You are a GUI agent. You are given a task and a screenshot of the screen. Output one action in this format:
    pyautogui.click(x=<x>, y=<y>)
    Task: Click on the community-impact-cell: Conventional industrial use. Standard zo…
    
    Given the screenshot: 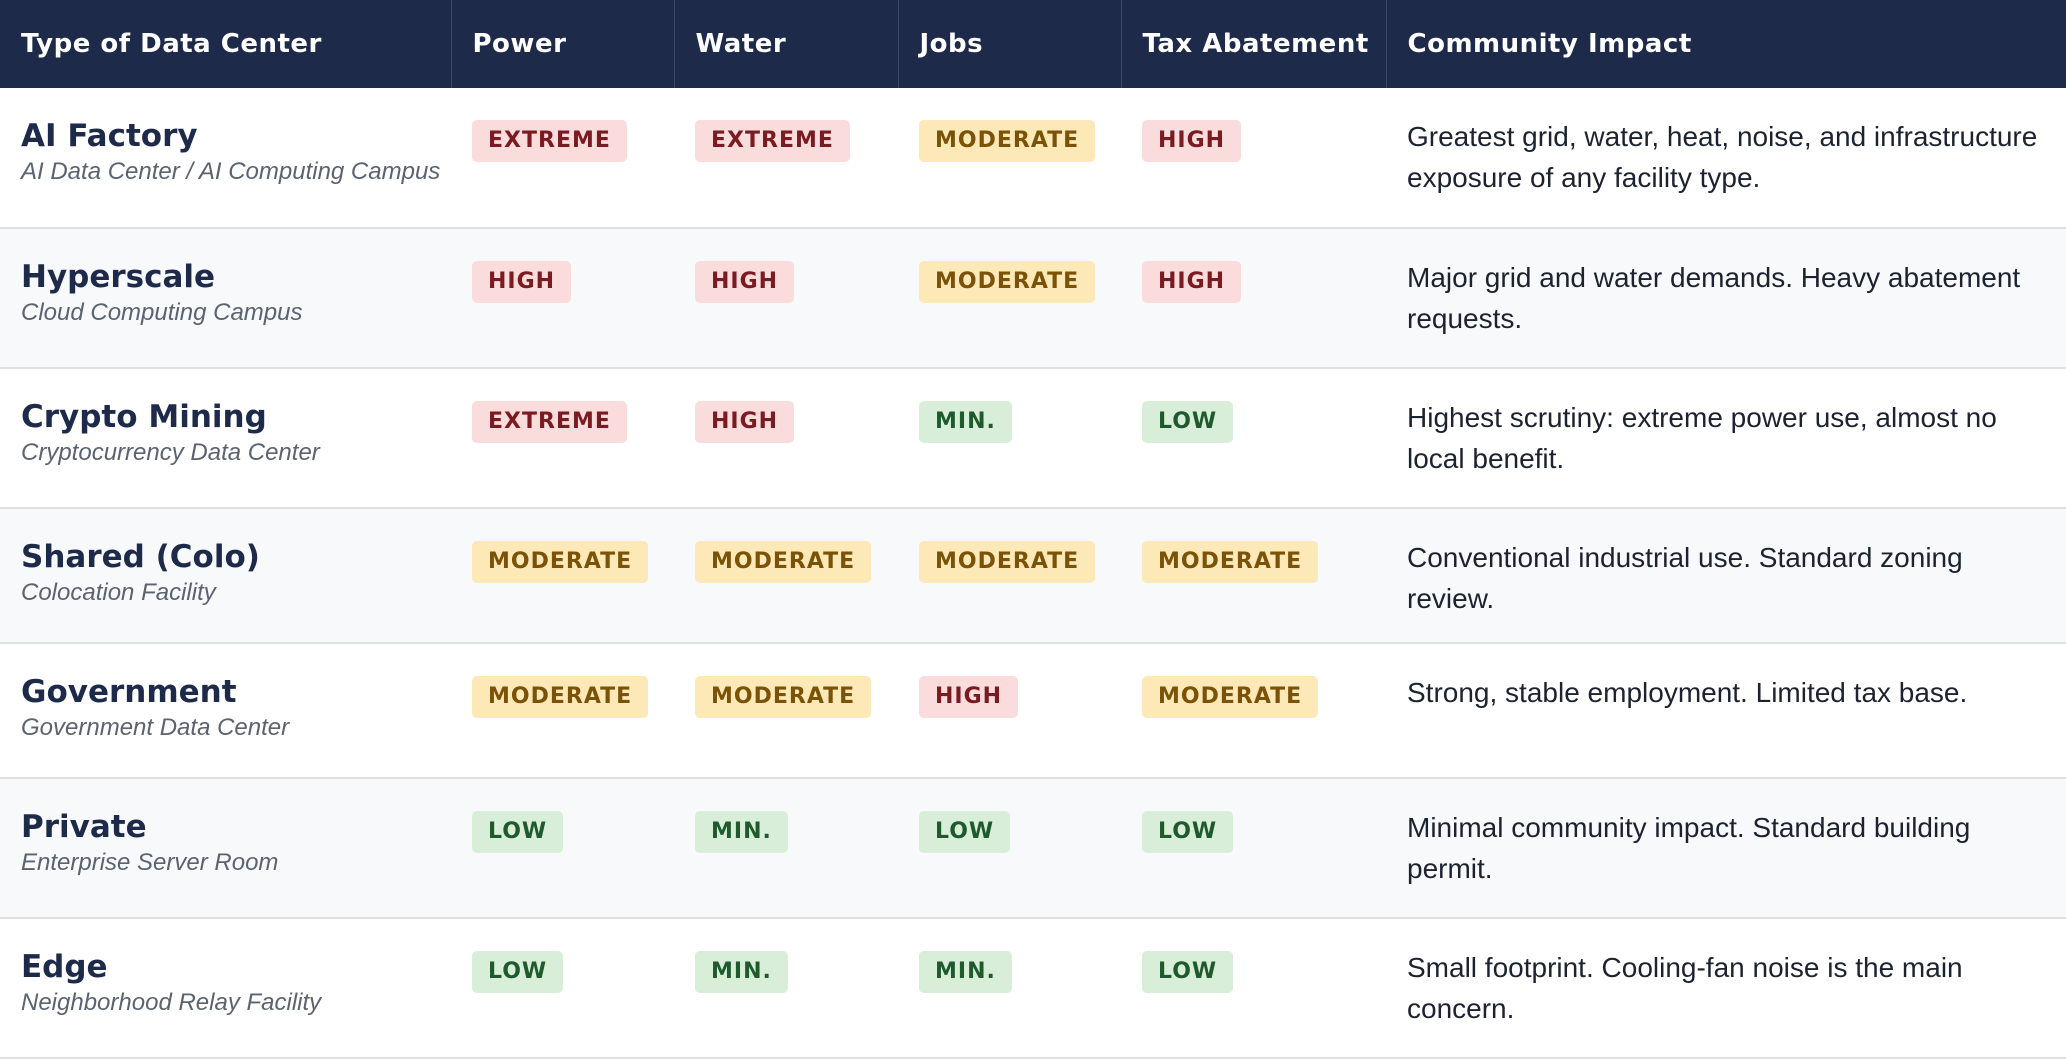 What is the action you would take?
    pyautogui.click(x=1685, y=578)
    